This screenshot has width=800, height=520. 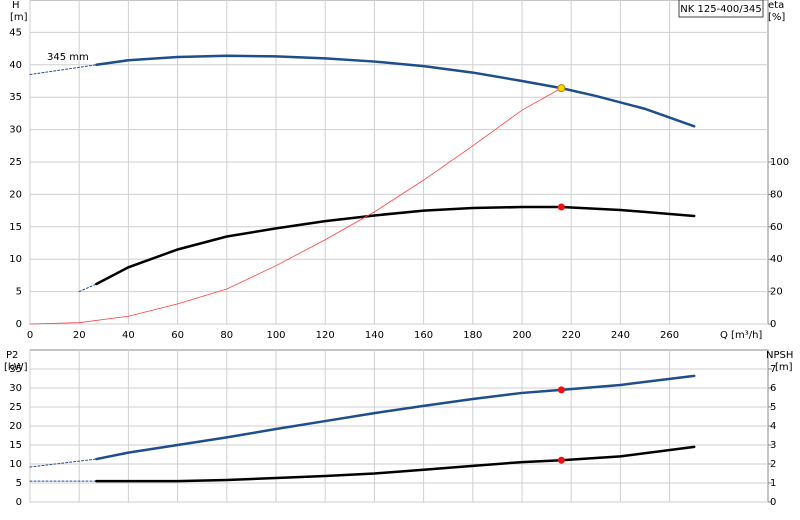 I want to click on y2-tick-label: 5, so click(x=773, y=407).